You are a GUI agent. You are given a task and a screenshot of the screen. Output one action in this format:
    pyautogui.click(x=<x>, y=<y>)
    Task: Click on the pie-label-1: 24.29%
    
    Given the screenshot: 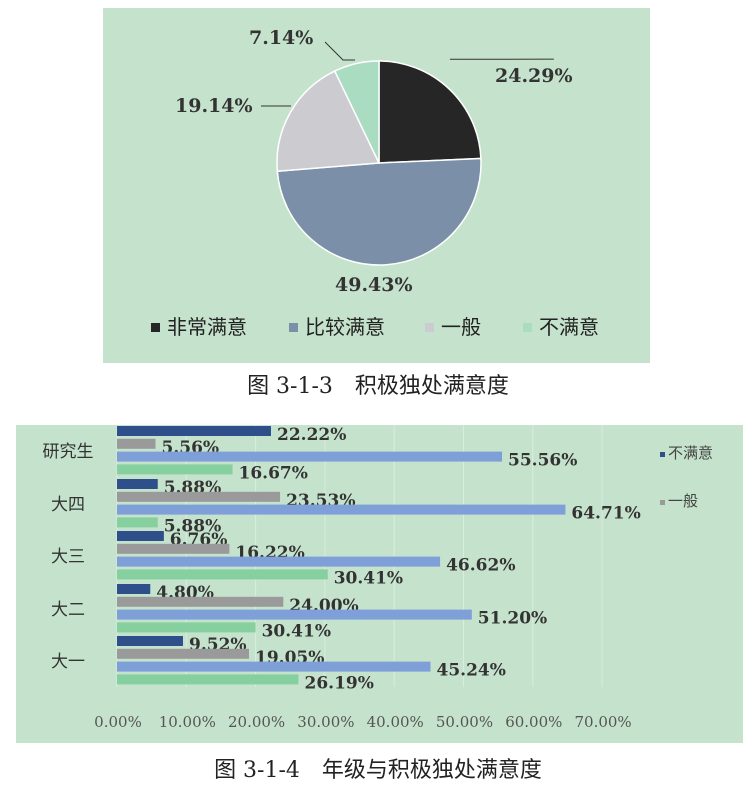 What is the action you would take?
    pyautogui.click(x=534, y=76)
    